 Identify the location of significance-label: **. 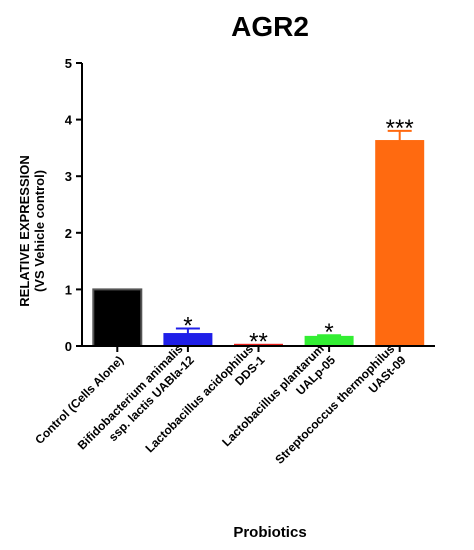
(258, 341).